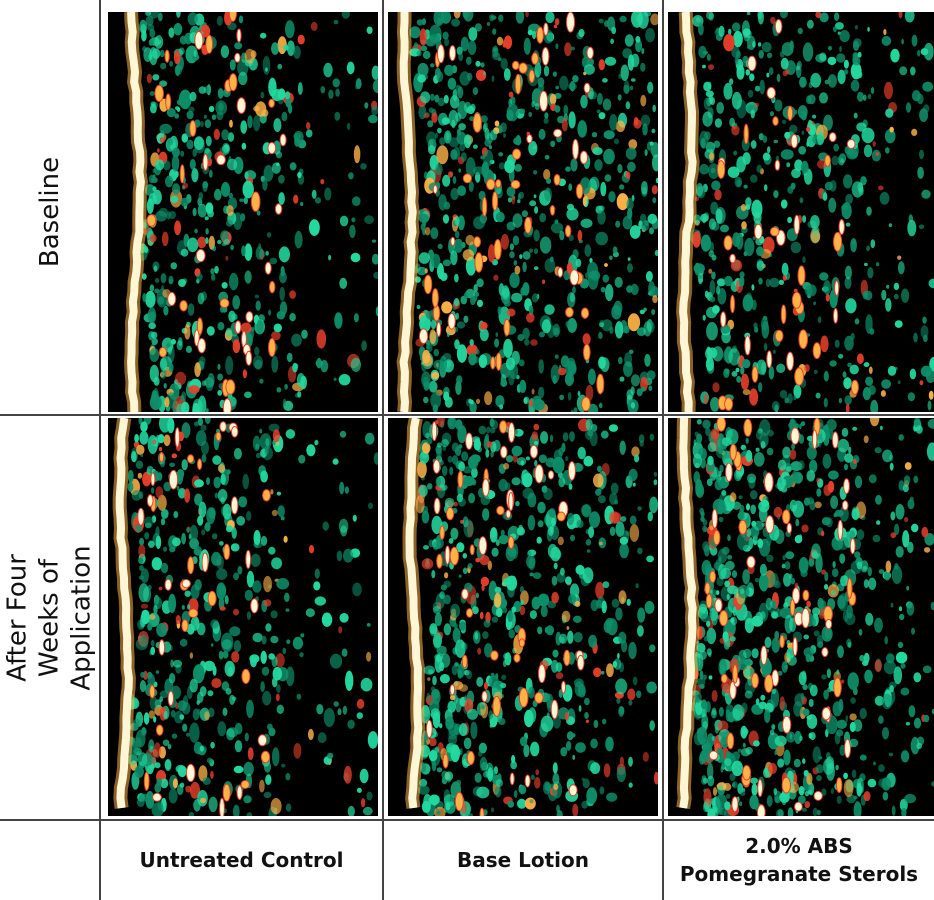 This screenshot has width=934, height=900. What do you see at coordinates (50, 617) in the screenshot?
I see `row-label-after-text: After Four Weeks of Application` at bounding box center [50, 617].